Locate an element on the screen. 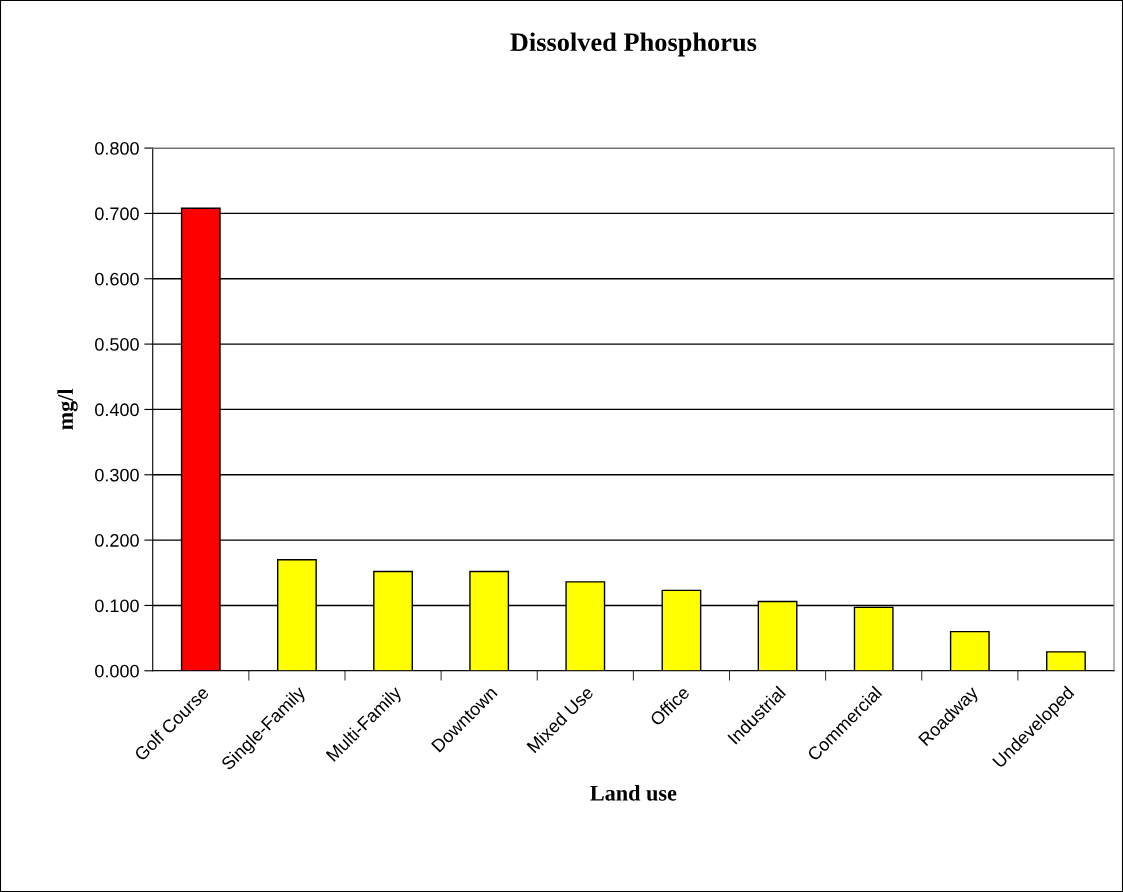  x-axis-title: Land use is located at coordinates (633, 793).